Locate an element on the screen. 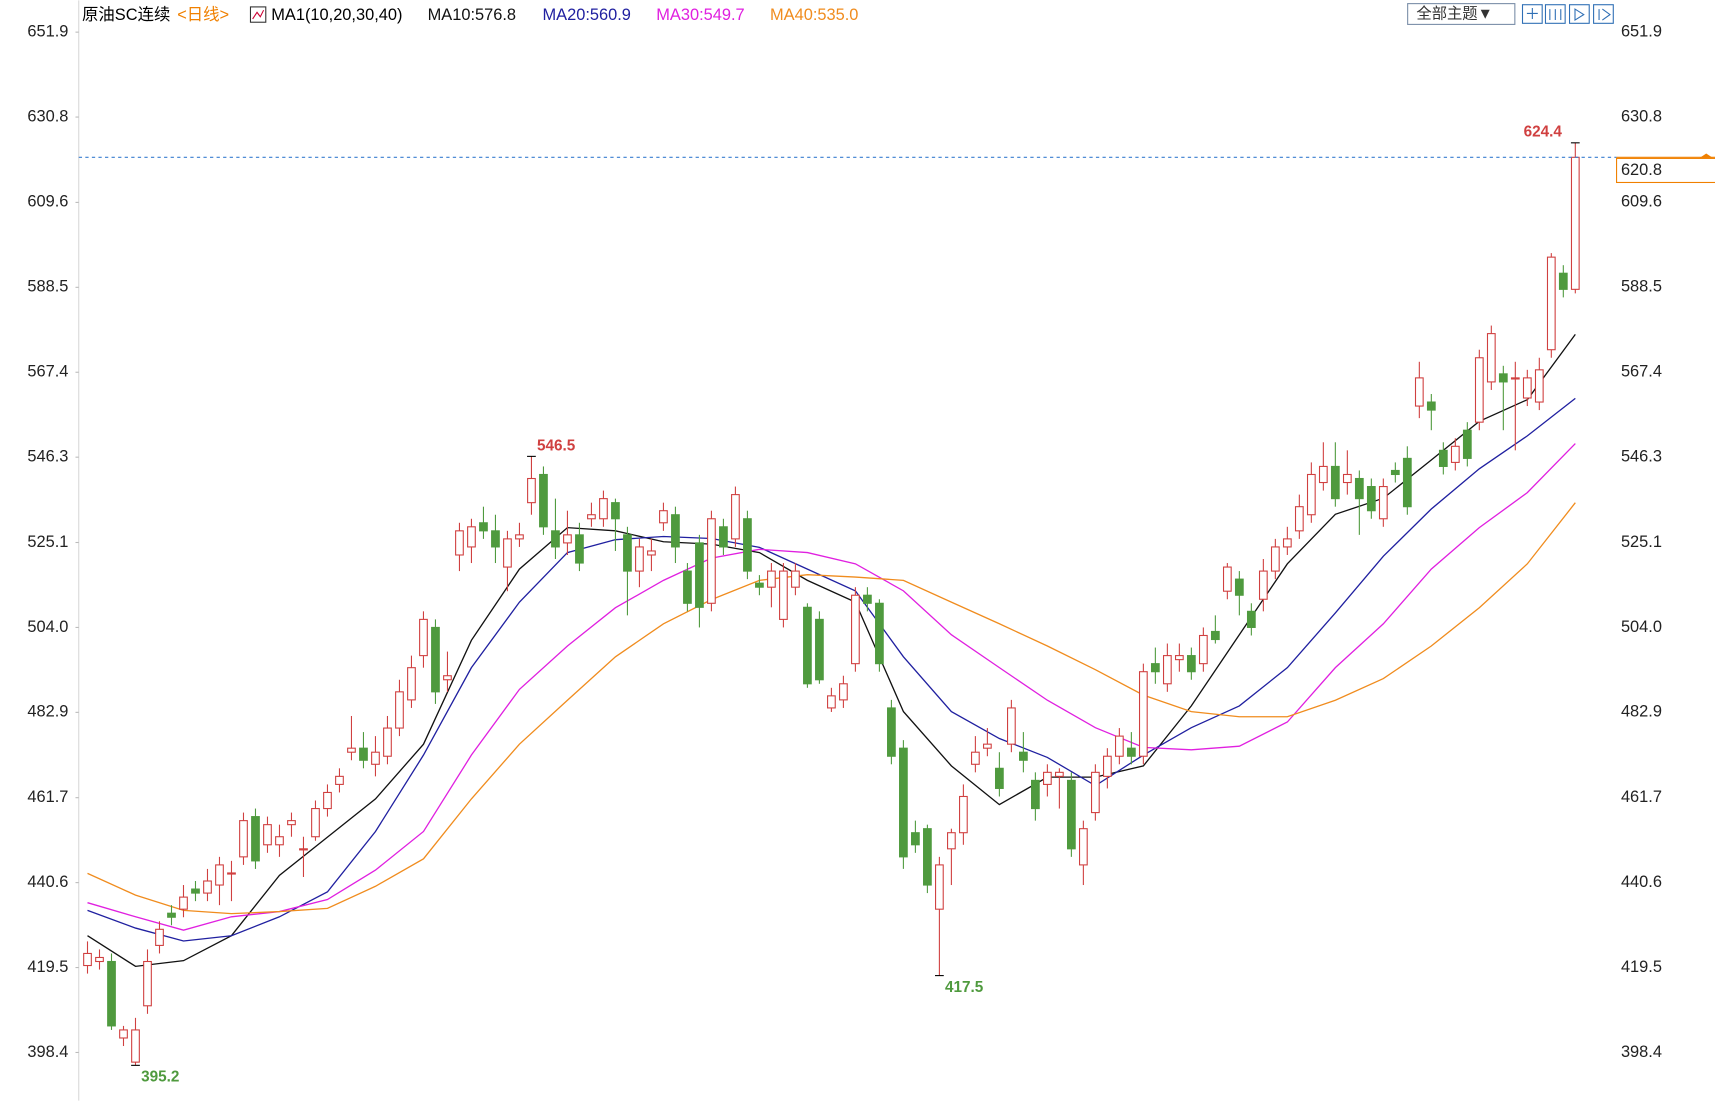 The image size is (1715, 1101). y-tick-label: 546.3 is located at coordinates (47, 457).